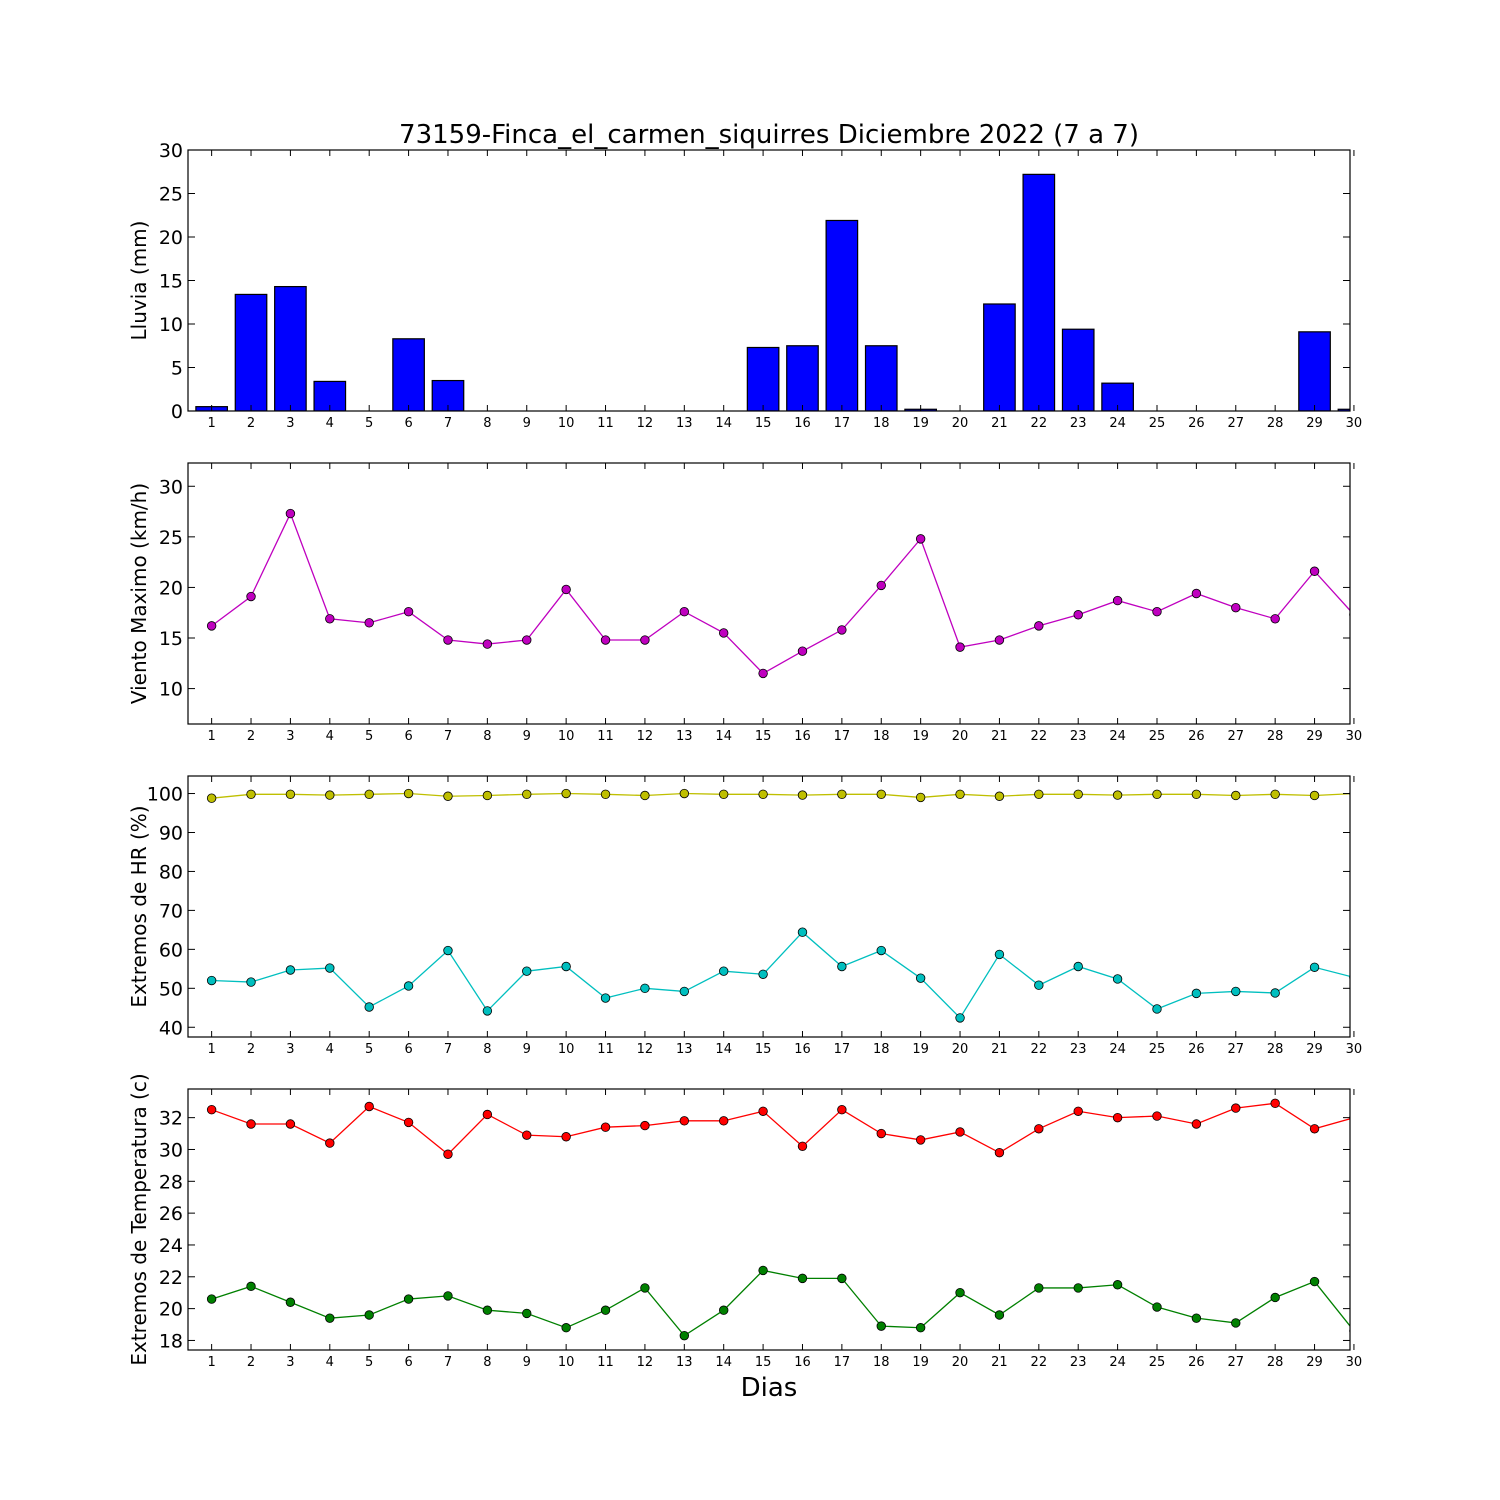  I want to click on ytick-label: 50, so click(171, 989).